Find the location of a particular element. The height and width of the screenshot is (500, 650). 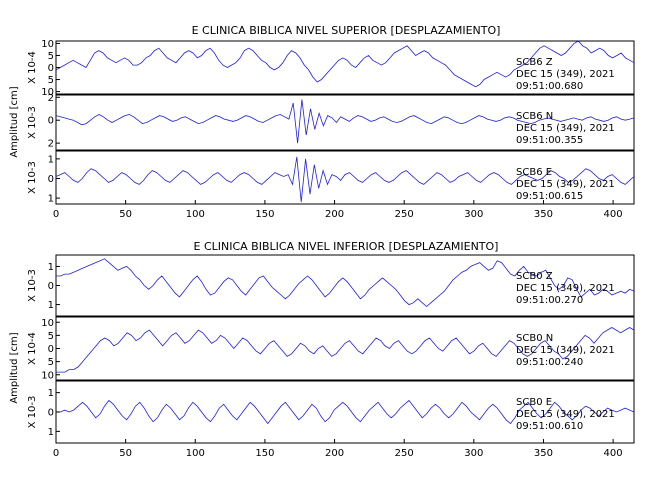

station-annotation: 09:51:00.270 is located at coordinates (549, 300).